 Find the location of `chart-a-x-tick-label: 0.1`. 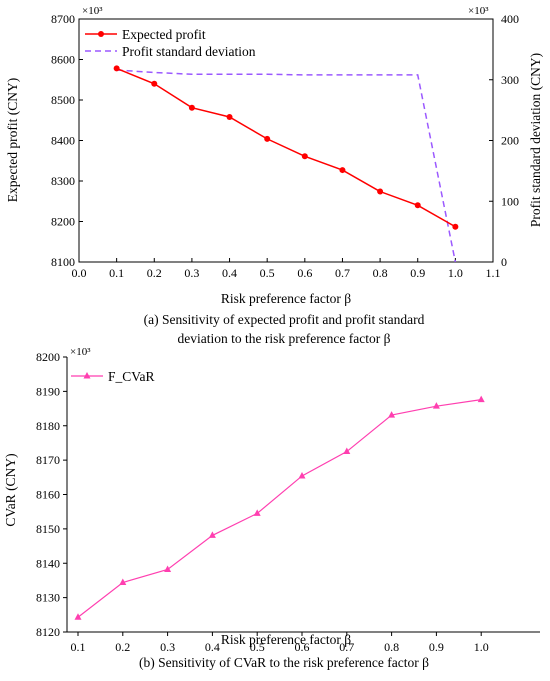

chart-a-x-tick-label: 0.1 is located at coordinates (116, 273).